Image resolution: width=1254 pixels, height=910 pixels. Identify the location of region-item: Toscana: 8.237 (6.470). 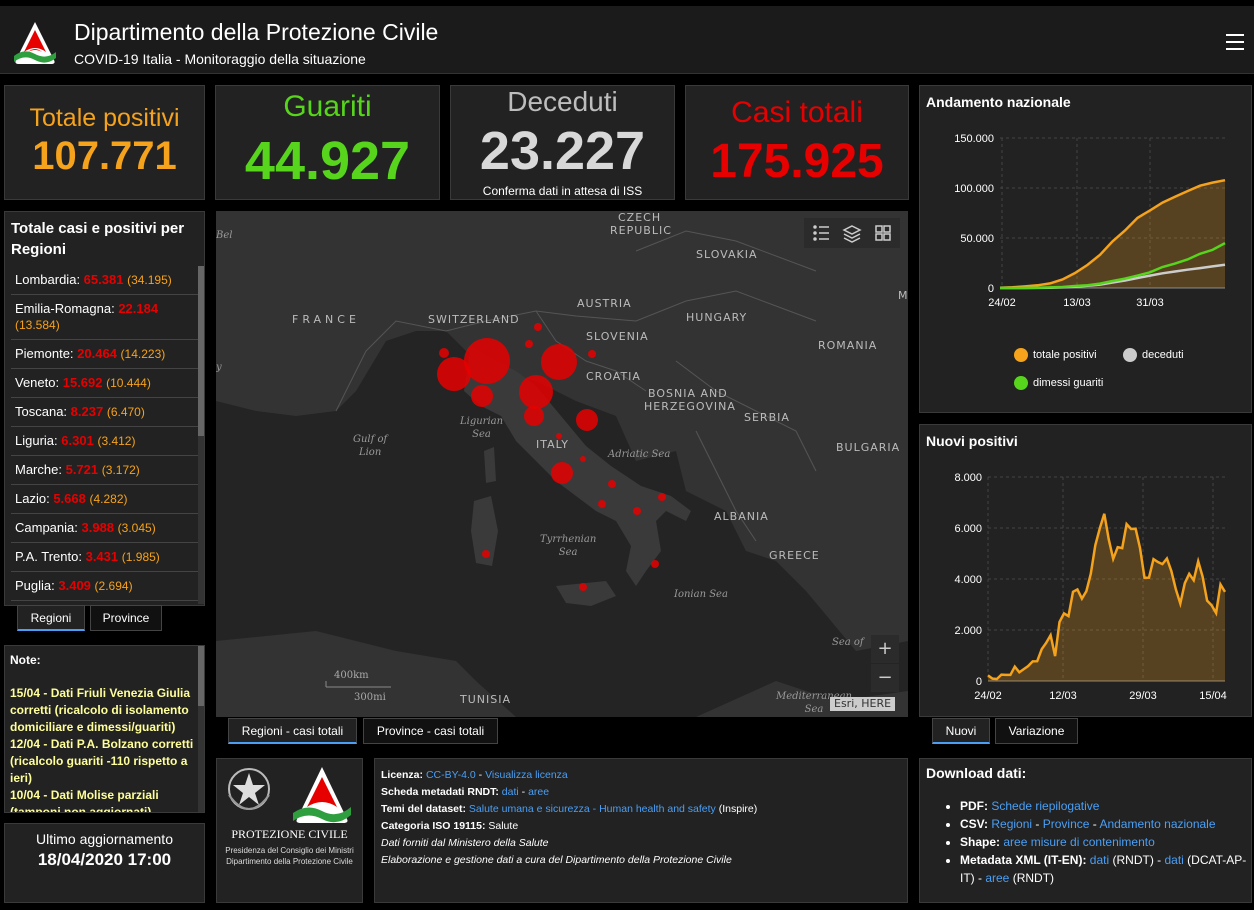
(107, 412).